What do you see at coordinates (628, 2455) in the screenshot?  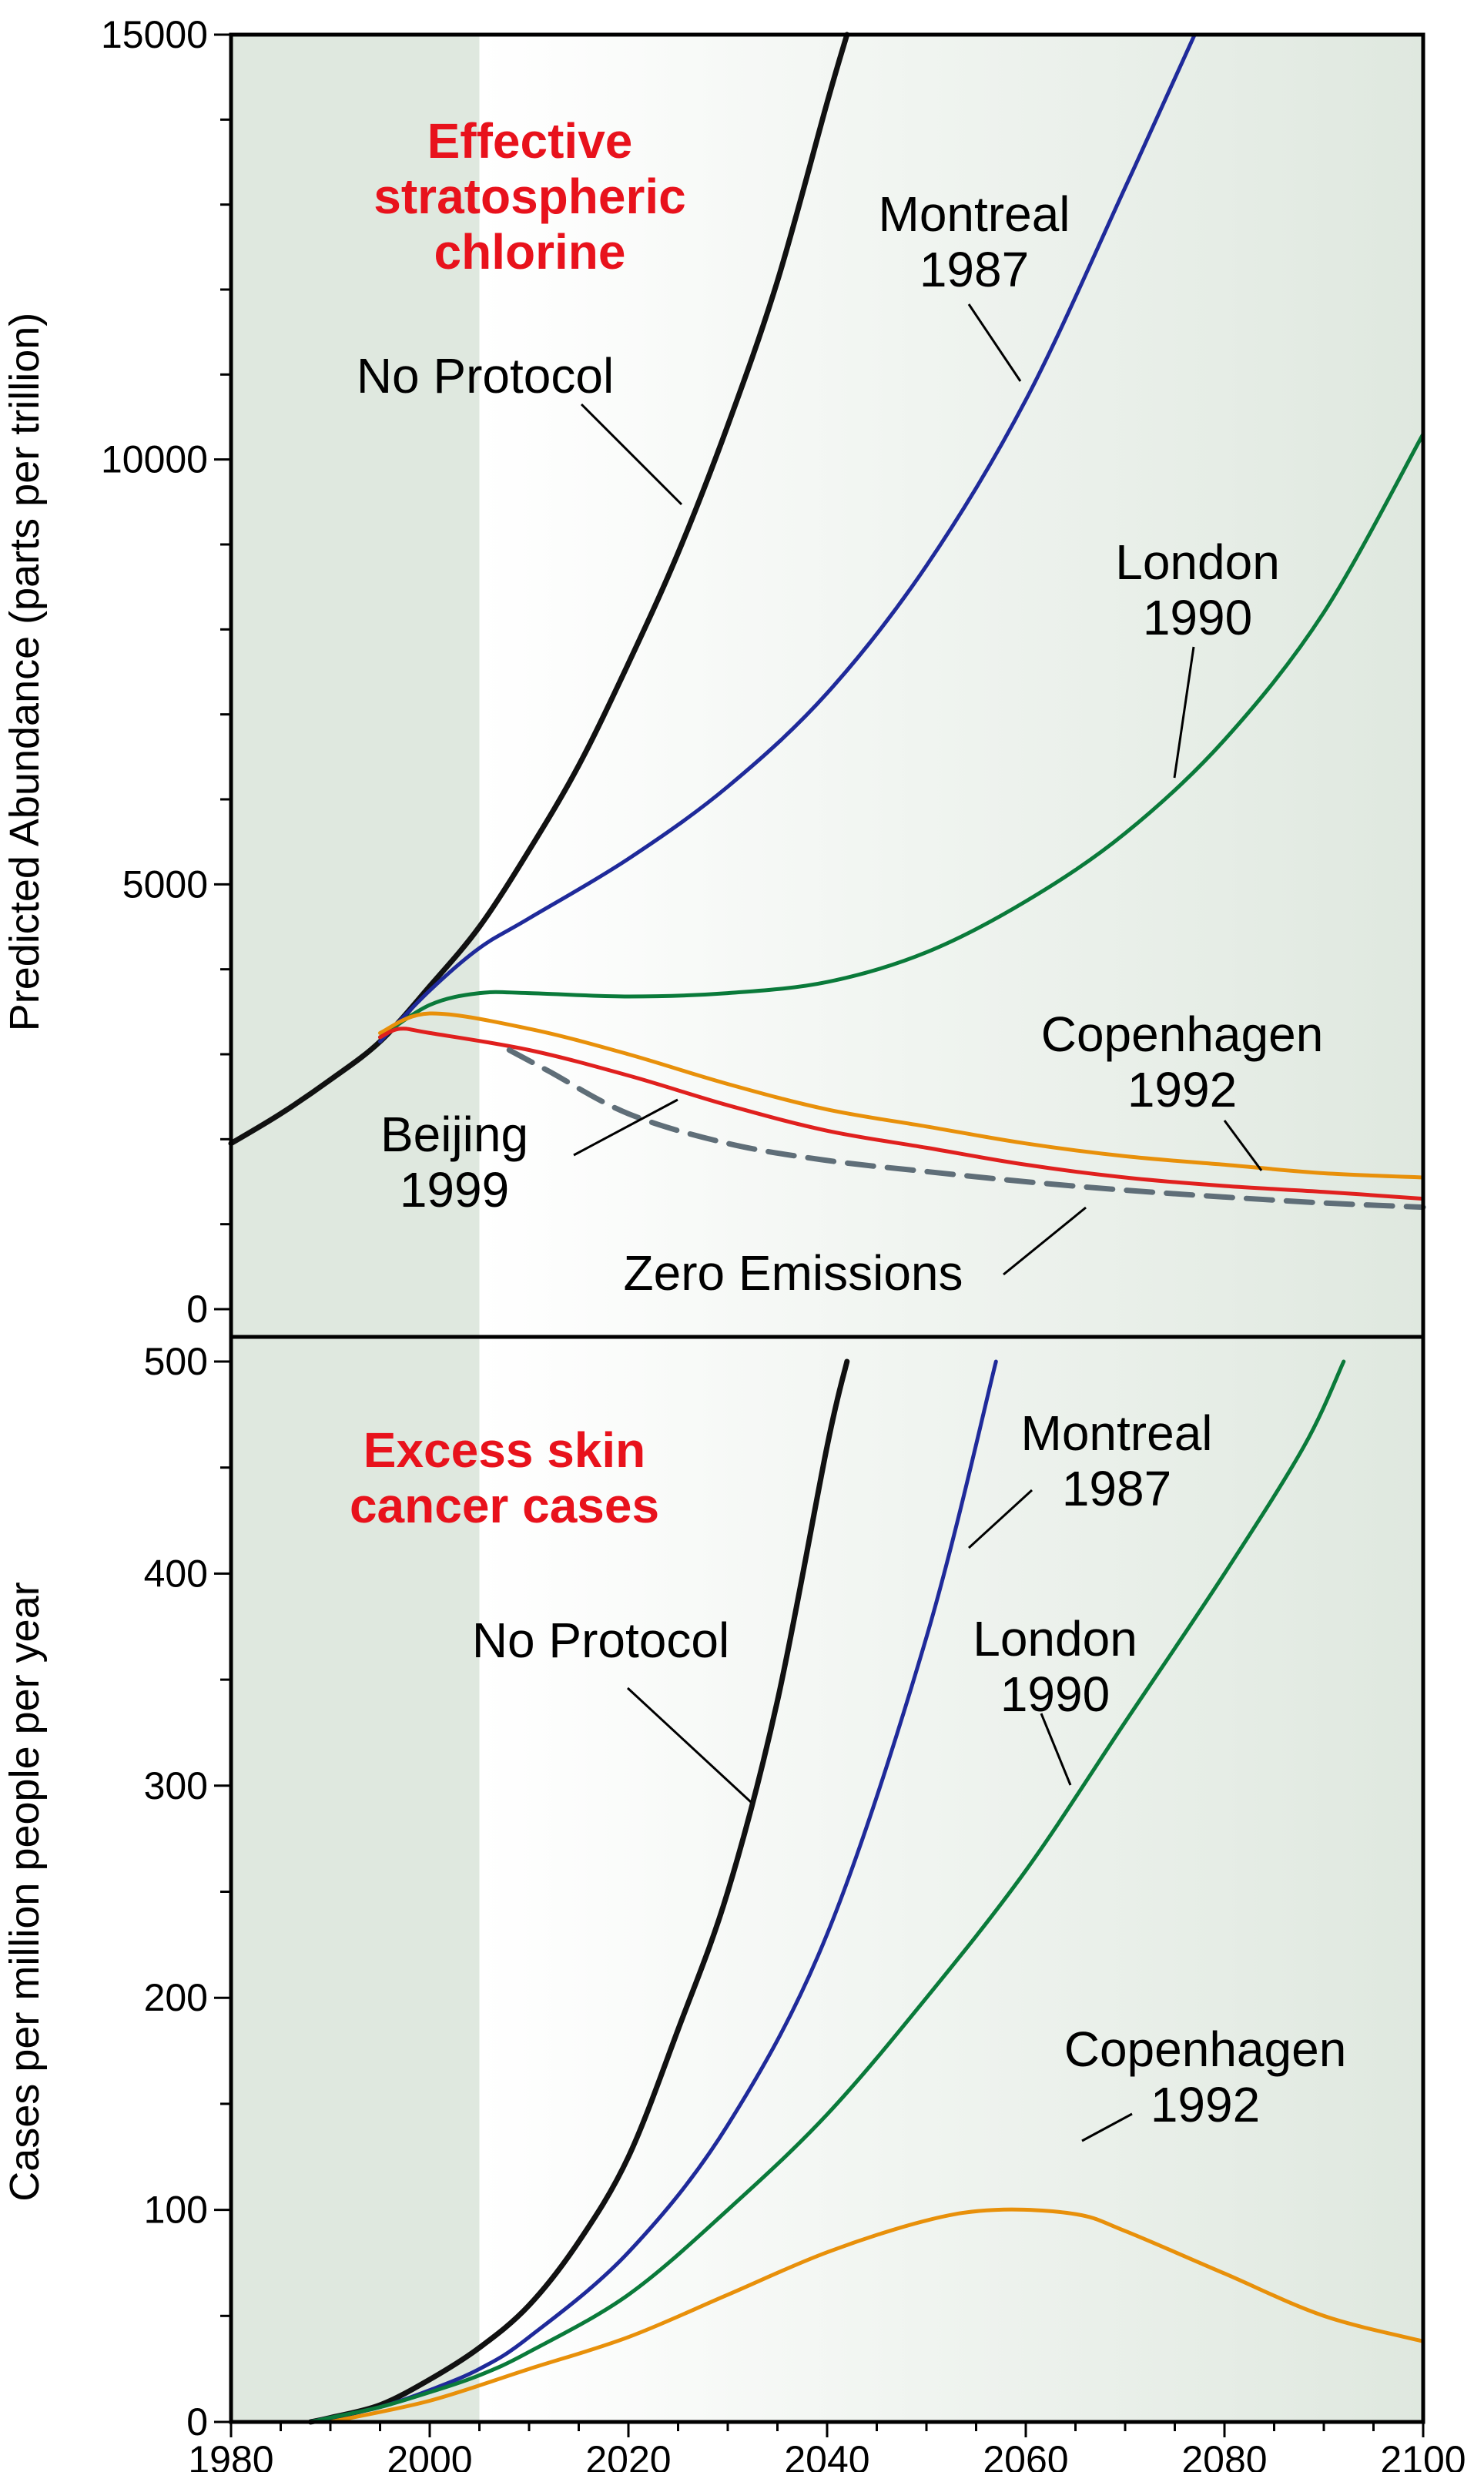 I see `x-tick-label: 2020` at bounding box center [628, 2455].